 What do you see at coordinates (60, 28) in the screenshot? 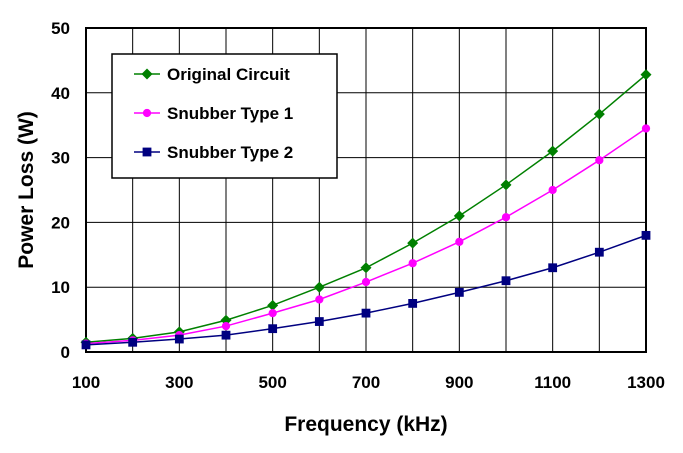
I see `y-tick-label: 50` at bounding box center [60, 28].